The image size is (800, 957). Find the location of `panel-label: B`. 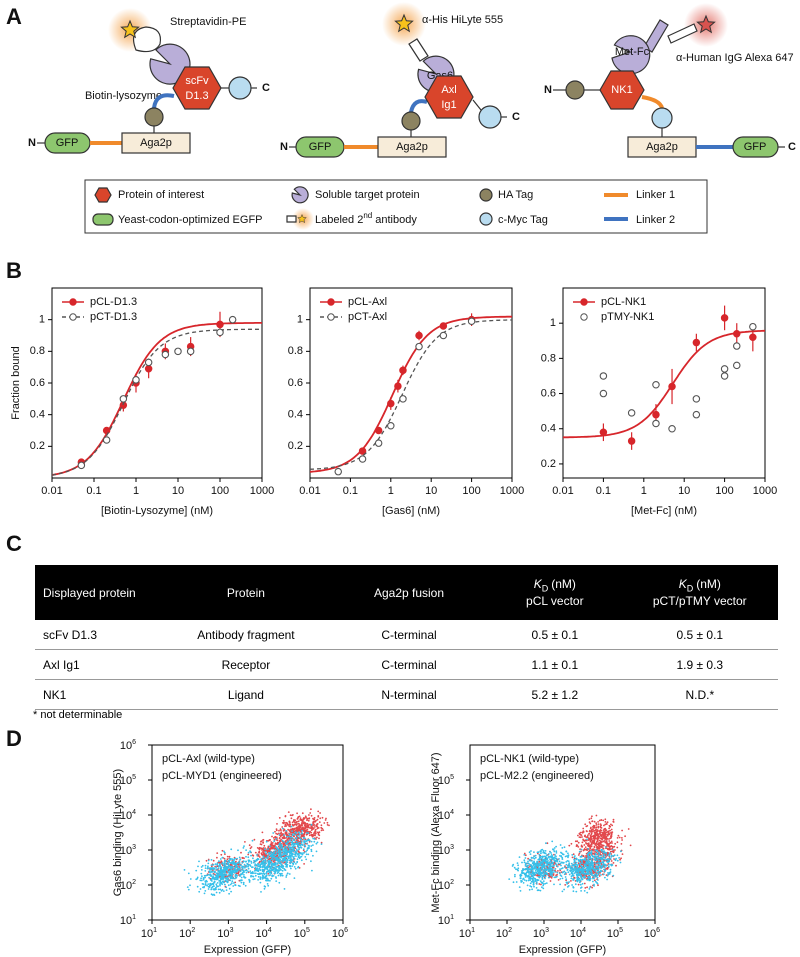

panel-label: B is located at coordinates (14, 270).